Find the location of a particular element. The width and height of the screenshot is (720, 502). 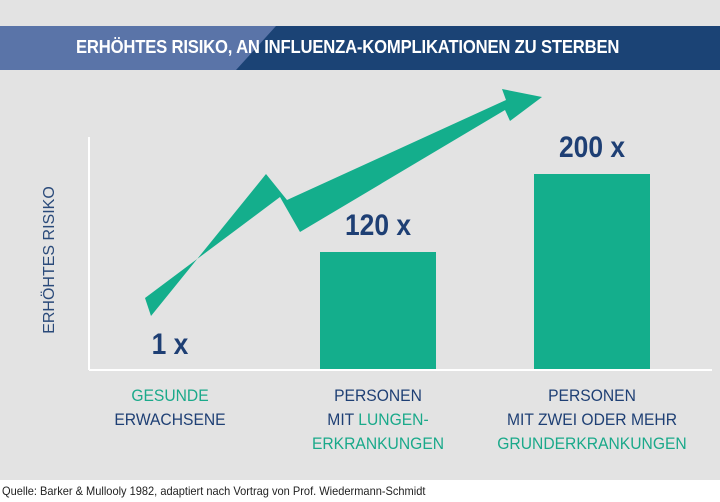

category-label-1: GESUNDE ERWACHSENE is located at coordinates (170, 408).